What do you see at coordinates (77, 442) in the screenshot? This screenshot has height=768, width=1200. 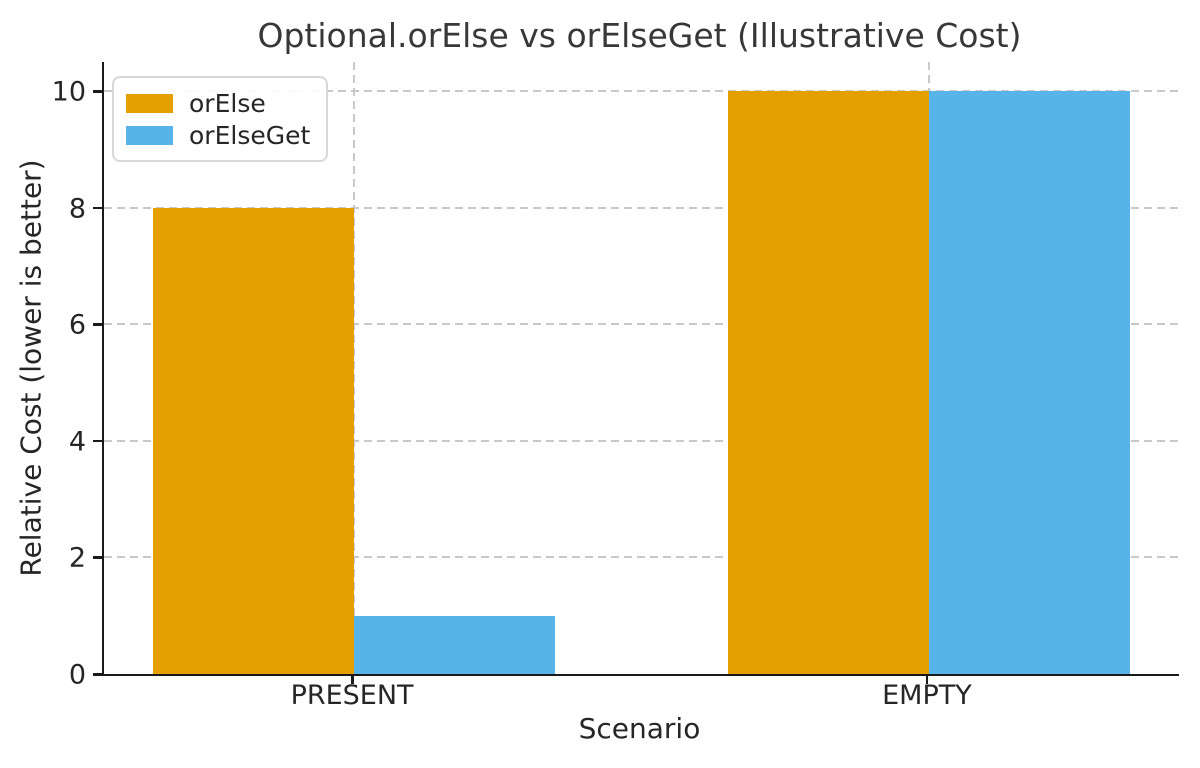 I see `y-tick-label: 4` at bounding box center [77, 442].